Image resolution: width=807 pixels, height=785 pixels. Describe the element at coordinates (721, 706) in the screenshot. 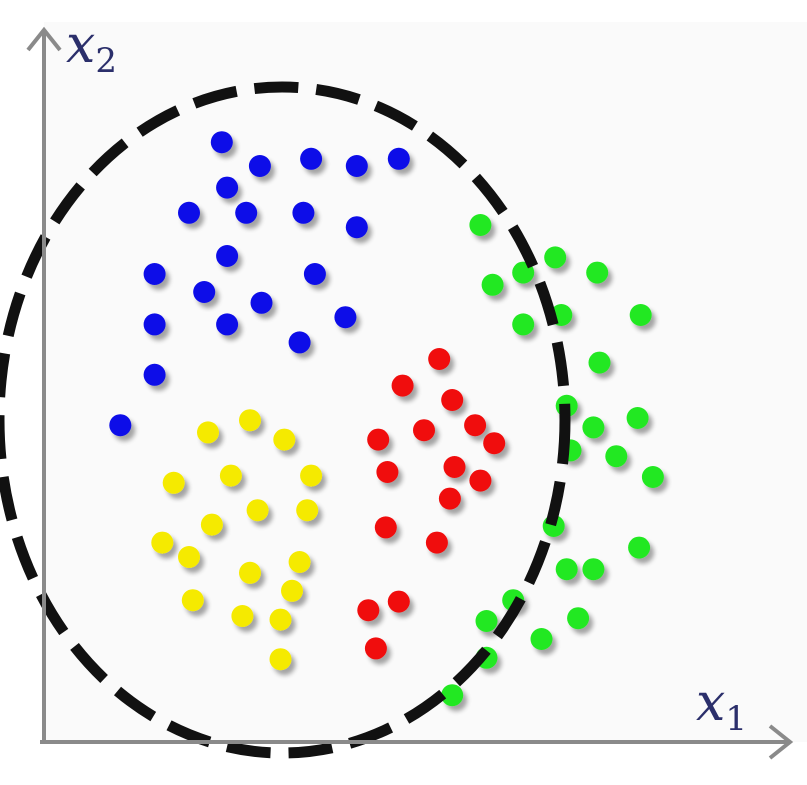

I see `x-axis-label: x1` at that location.